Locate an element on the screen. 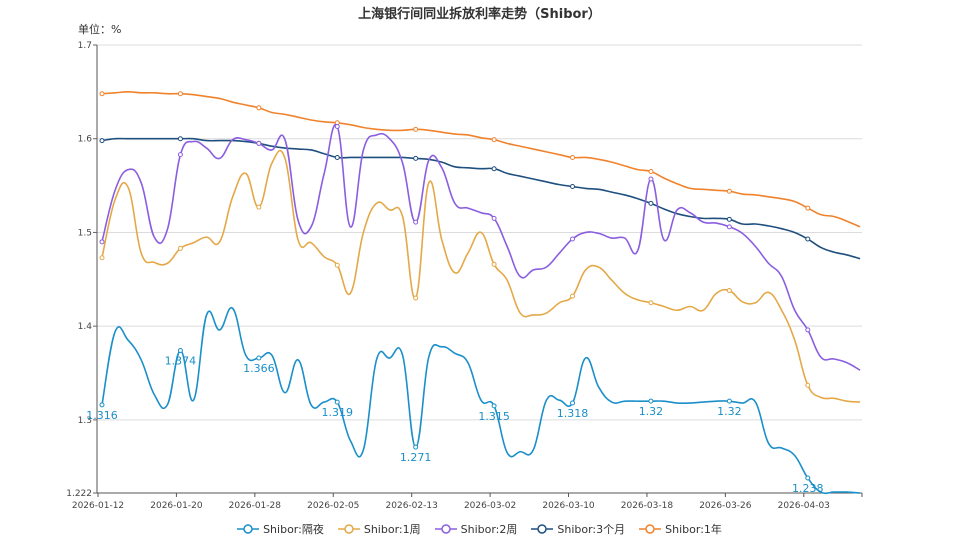 This screenshot has width=959, height=539. legend-item: Shibor:2周 is located at coordinates (476, 529).